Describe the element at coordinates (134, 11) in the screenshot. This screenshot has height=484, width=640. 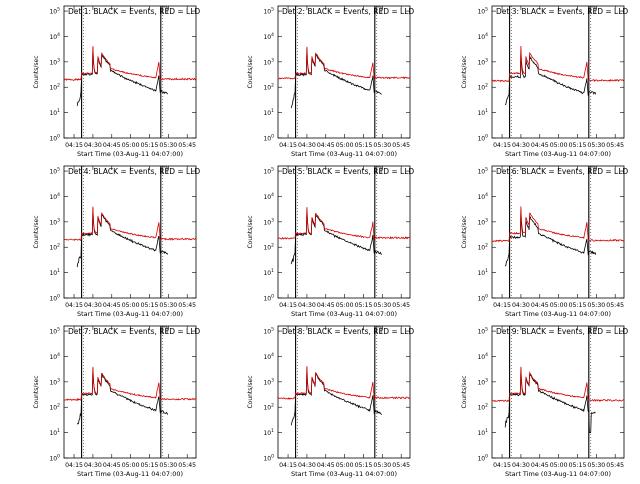
I see `panel-title: Det 1: BLACK = Events, RED = LLD` at that location.